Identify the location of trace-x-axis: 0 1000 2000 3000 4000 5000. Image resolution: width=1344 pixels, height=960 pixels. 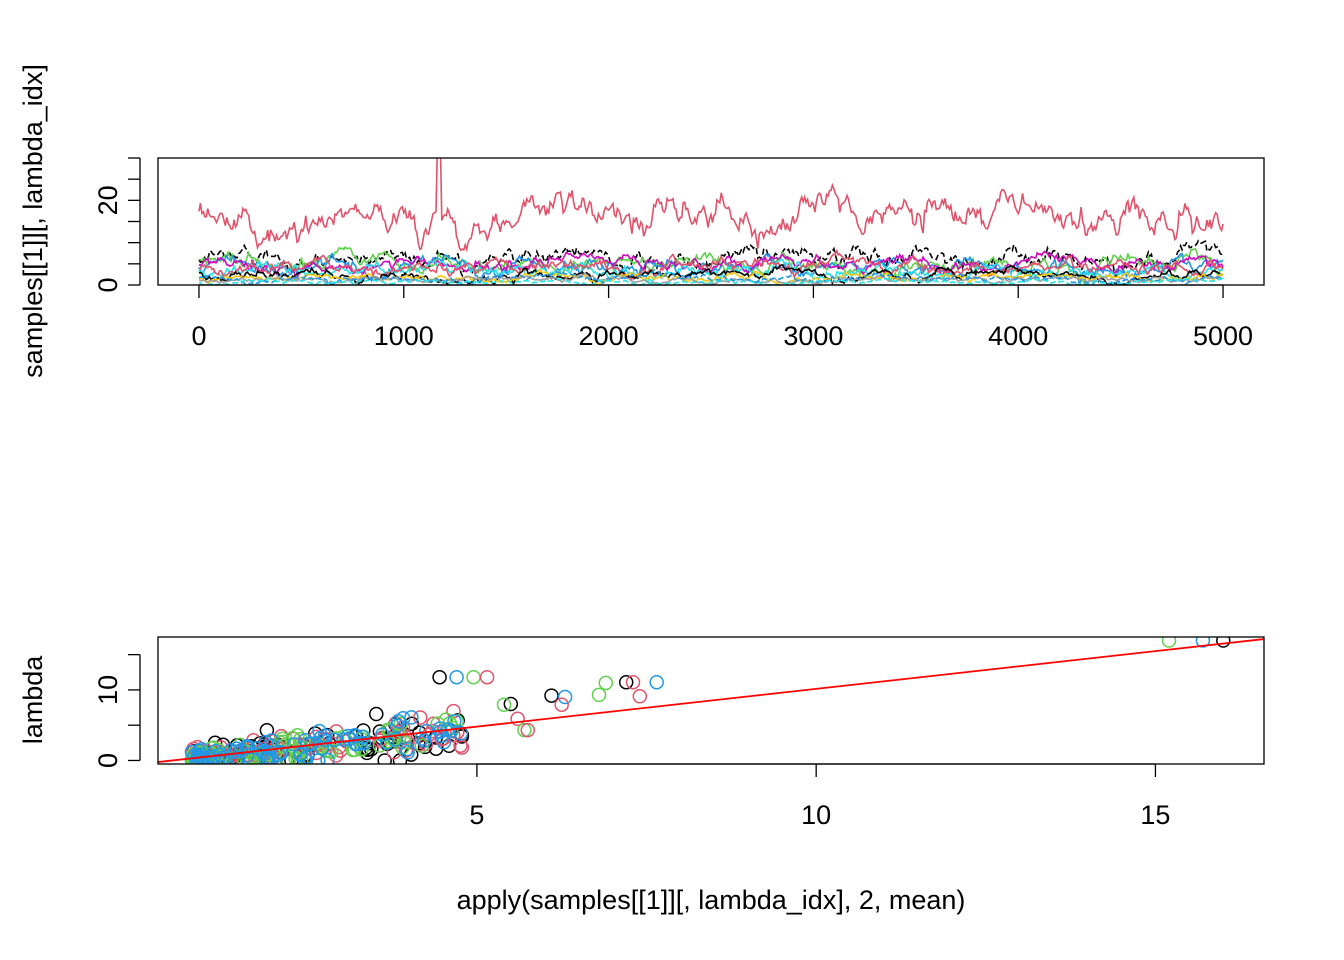
(722, 317).